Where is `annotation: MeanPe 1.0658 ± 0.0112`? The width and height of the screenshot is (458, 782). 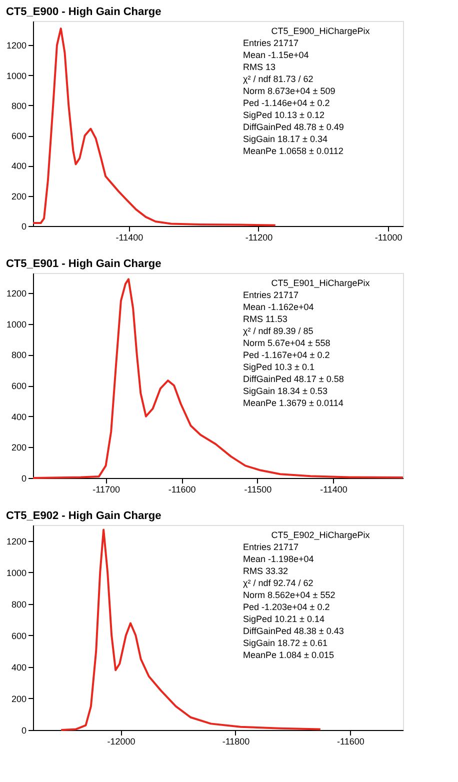
annotation: MeanPe 1.0658 ± 0.0112 is located at coordinates (293, 151).